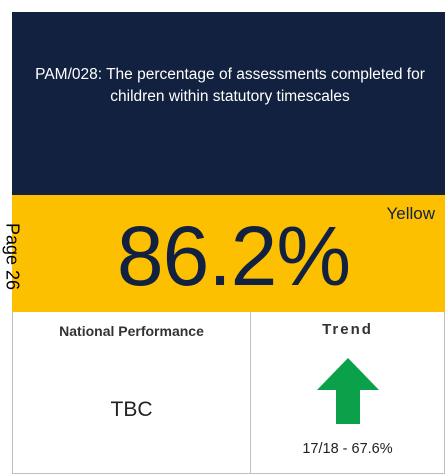 The height and width of the screenshot is (474, 445). What do you see at coordinates (347, 449) in the screenshot?
I see `trend-previous: 17/18 - 67.6%` at bounding box center [347, 449].